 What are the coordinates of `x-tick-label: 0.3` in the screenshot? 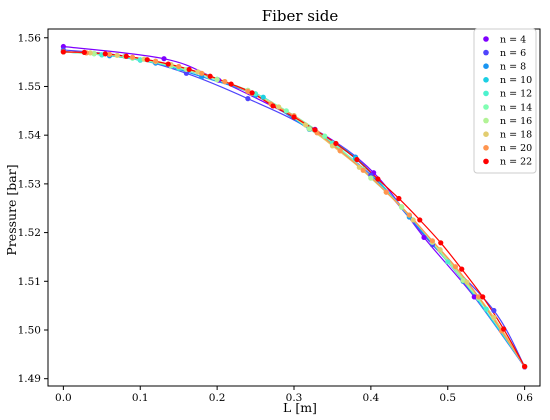 It's located at (294, 398).